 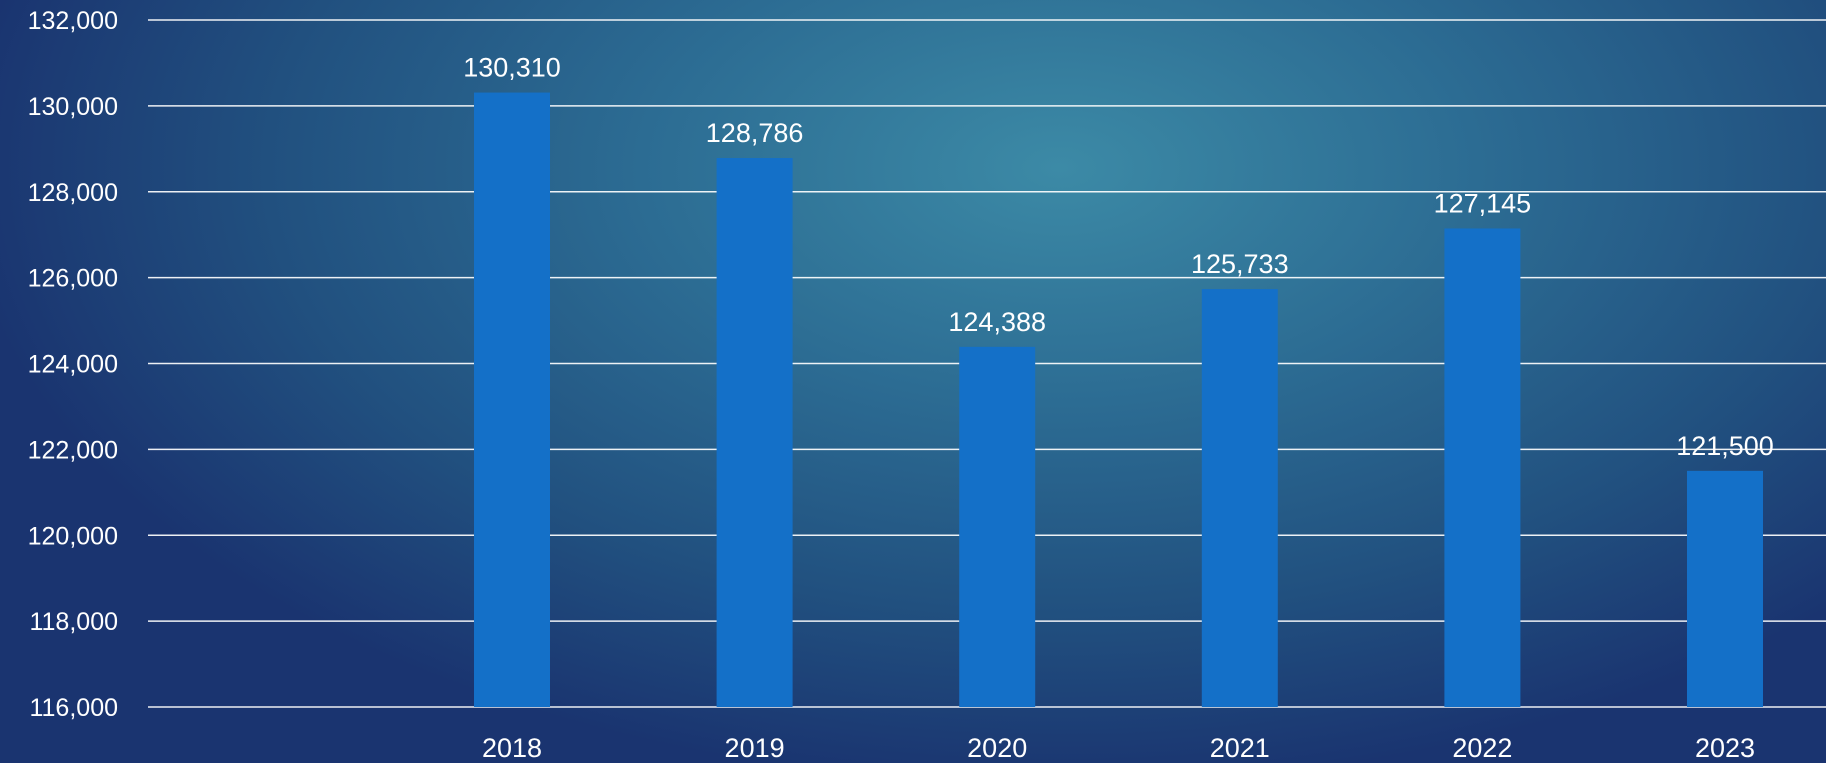 I want to click on data-label-2020: 124,388, so click(x=997, y=322).